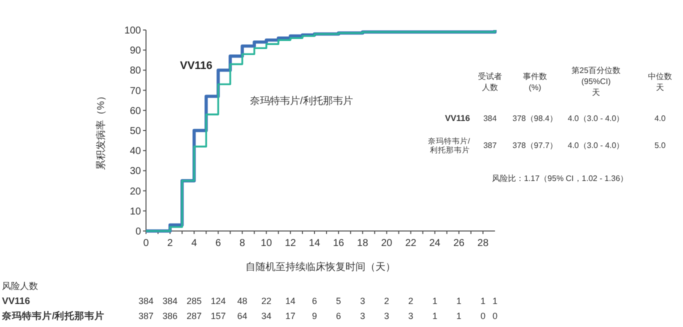  I want to click on x-tick-label: 22, so click(411, 243).